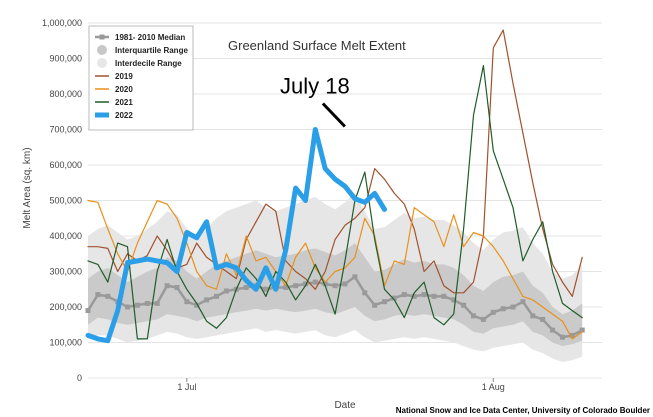 This screenshot has width=653, height=417. What do you see at coordinates (124, 102) in the screenshot?
I see `legend-label: 2021` at bounding box center [124, 102].